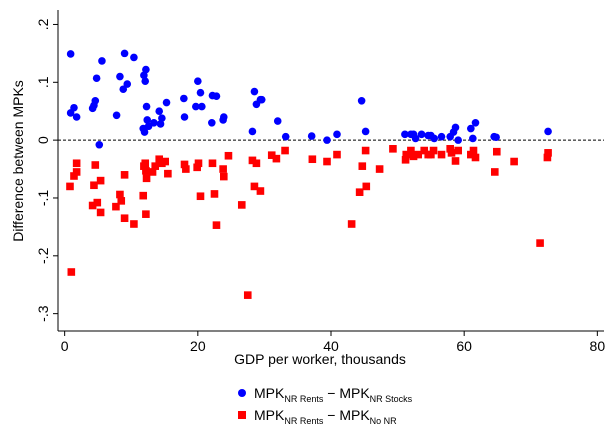  Describe the element at coordinates (464, 346) in the screenshot. I see `x-tick-label: 60` at that location.